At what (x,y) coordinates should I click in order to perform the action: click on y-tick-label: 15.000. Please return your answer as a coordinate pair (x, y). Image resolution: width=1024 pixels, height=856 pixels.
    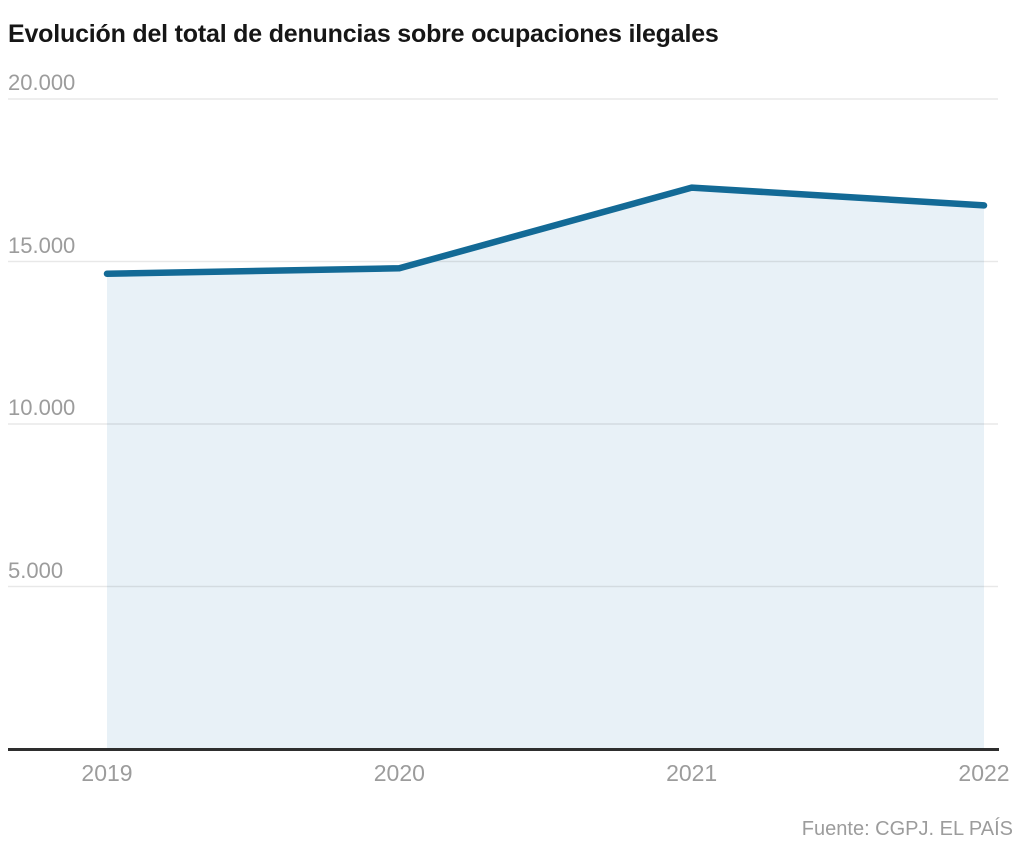
    Looking at the image, I should click on (42, 245).